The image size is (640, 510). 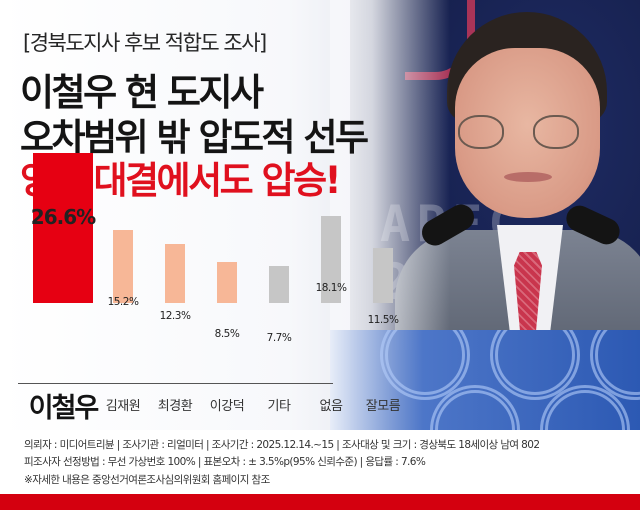 I want to click on chart-baseline, so click(x=175, y=383).